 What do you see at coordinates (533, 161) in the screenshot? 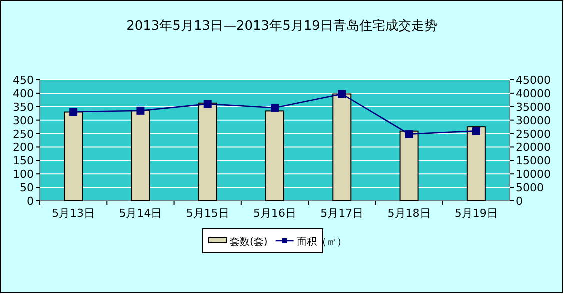
I see `y2-tick-label: 15000` at bounding box center [533, 161].